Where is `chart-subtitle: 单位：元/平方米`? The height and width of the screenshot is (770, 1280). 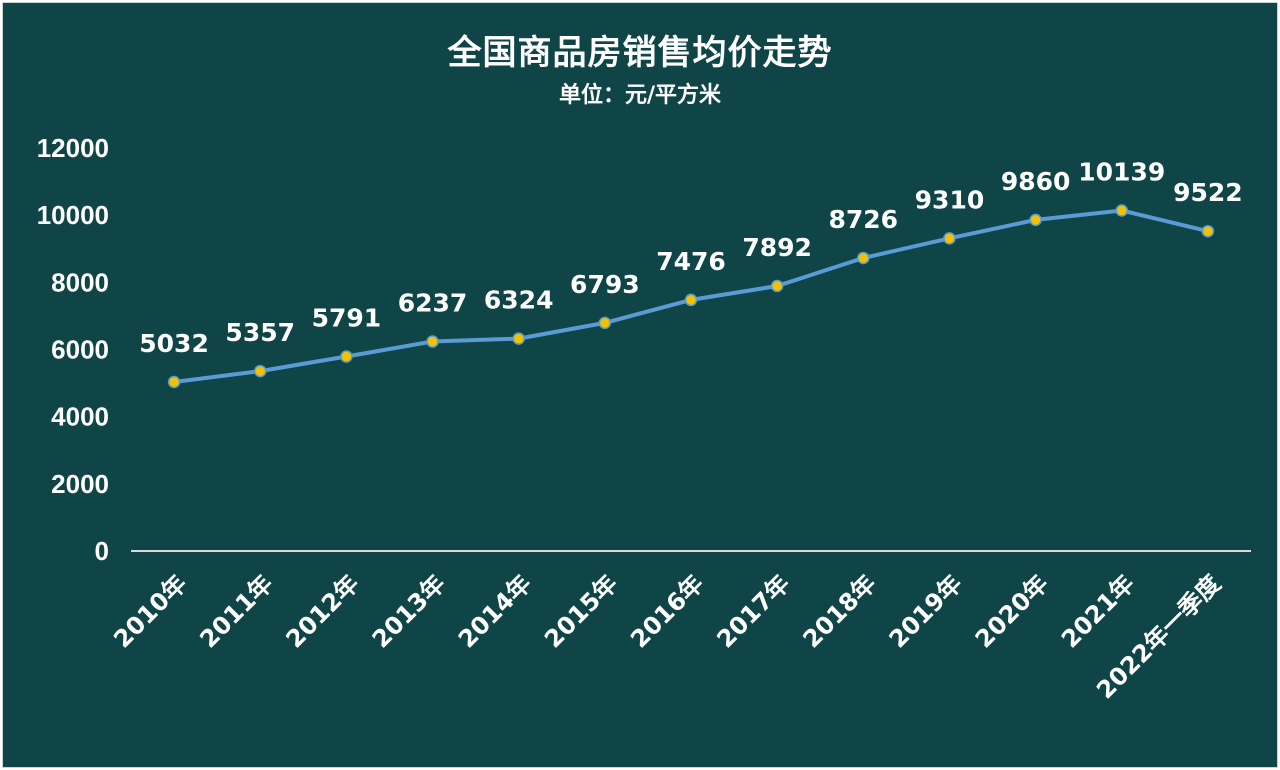
chart-subtitle: 单位：元/平方米 is located at coordinates (640, 95).